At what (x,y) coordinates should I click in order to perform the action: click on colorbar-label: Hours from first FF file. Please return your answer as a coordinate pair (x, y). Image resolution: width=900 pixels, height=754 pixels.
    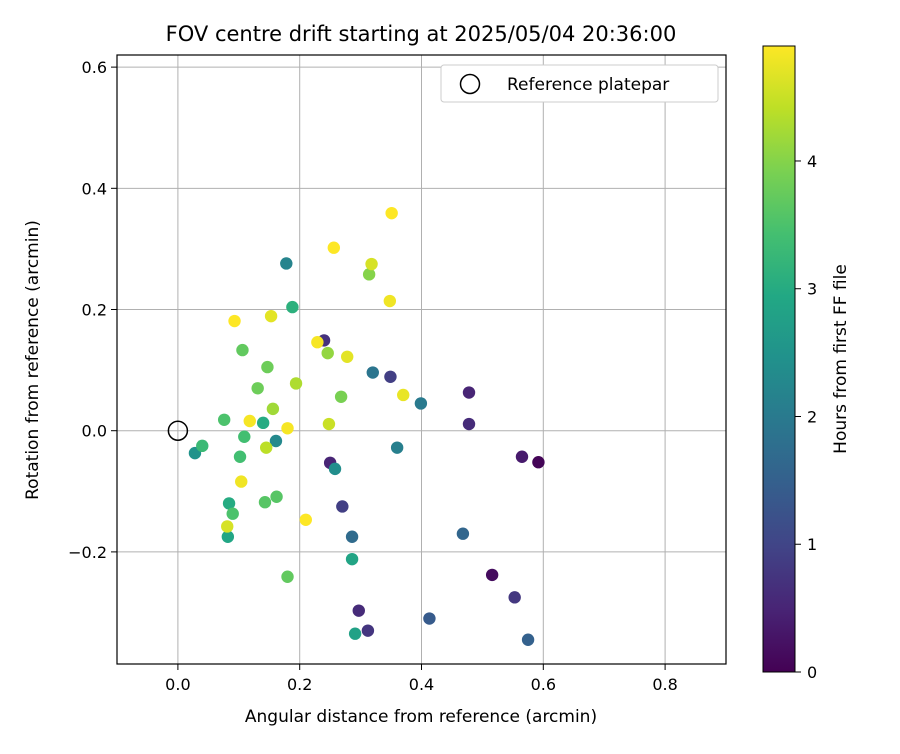
    Looking at the image, I should click on (841, 359).